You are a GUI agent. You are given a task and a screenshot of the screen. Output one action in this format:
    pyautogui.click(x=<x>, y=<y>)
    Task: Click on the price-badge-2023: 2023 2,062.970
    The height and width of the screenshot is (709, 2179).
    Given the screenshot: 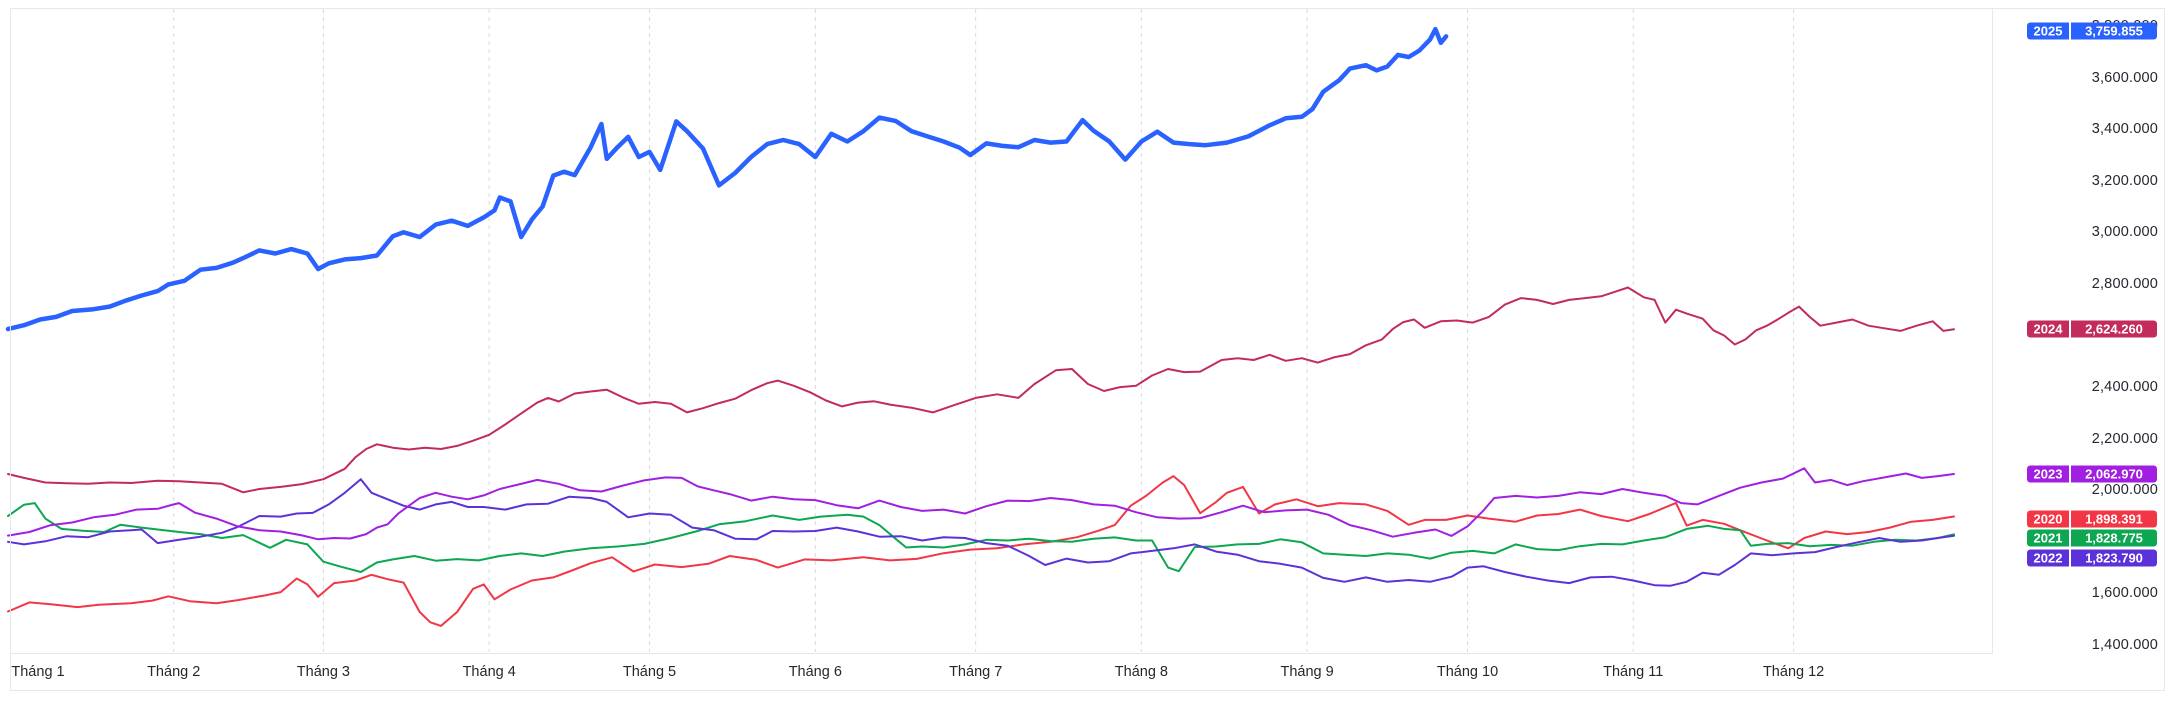 What is the action you would take?
    pyautogui.click(x=2092, y=474)
    